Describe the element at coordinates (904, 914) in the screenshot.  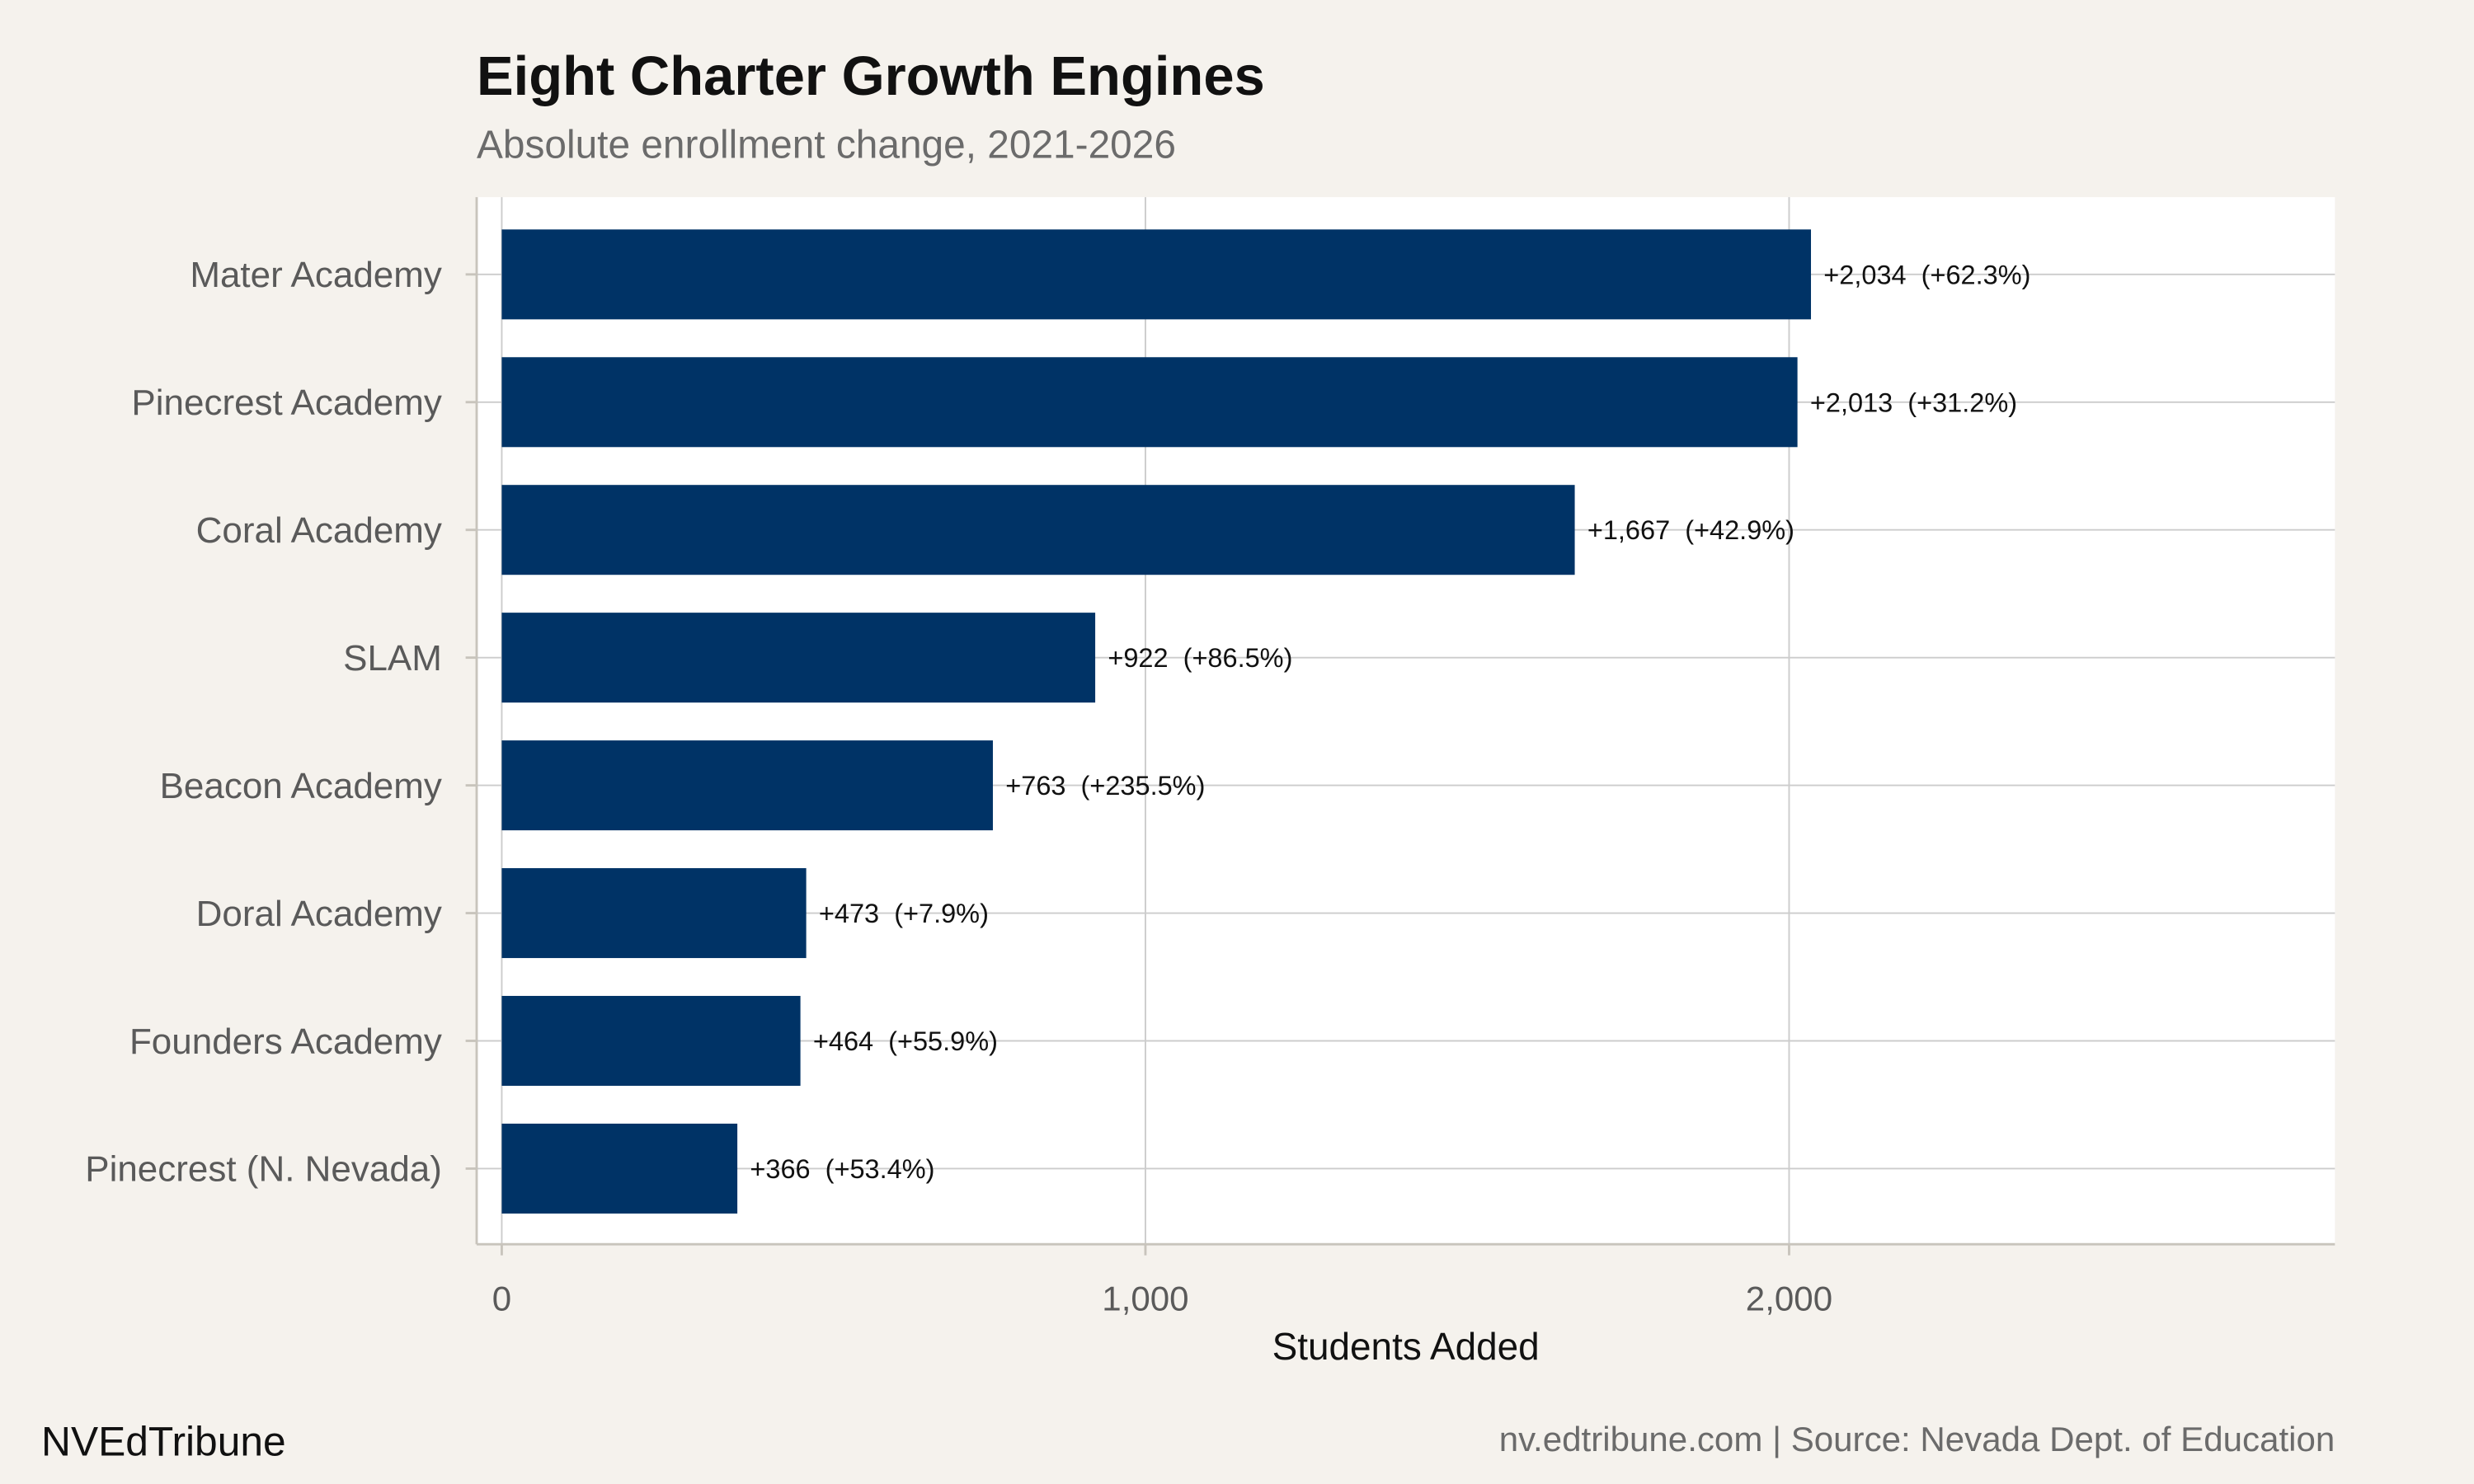
I see `data-label: +473 (+7.9%)` at that location.